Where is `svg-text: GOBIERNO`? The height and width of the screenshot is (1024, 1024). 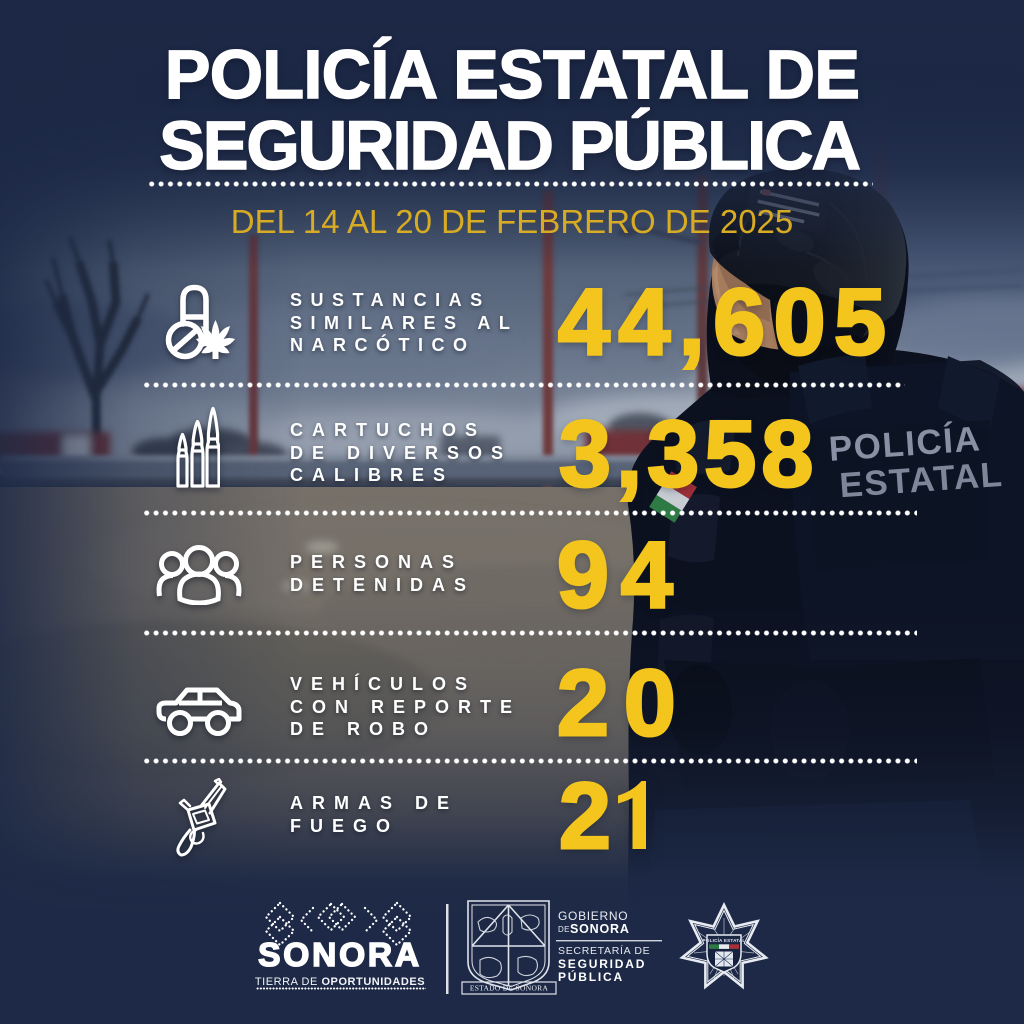
svg-text: GOBIERNO is located at coordinates (593, 916).